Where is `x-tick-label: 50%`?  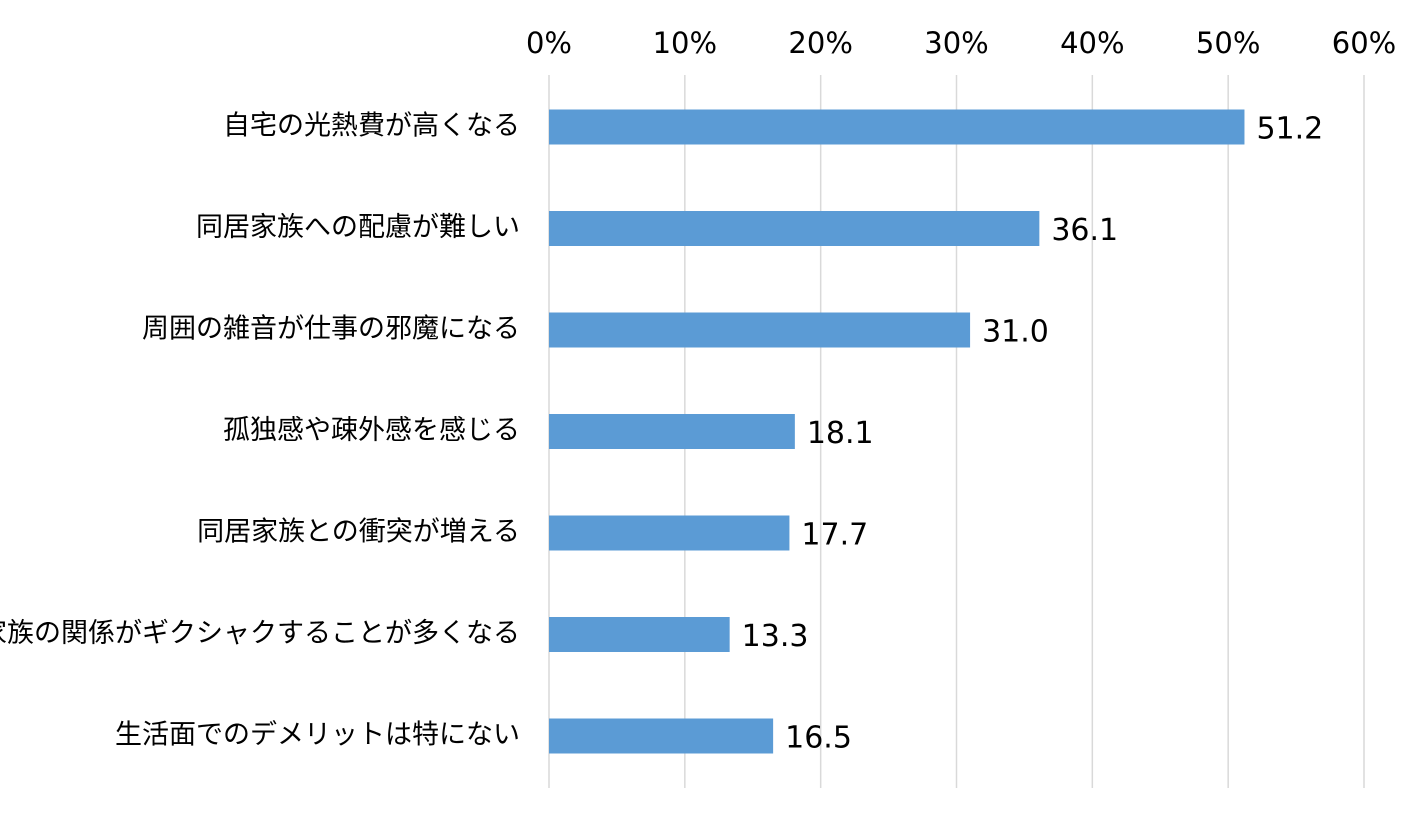 x-tick-label: 50% is located at coordinates (1228, 43).